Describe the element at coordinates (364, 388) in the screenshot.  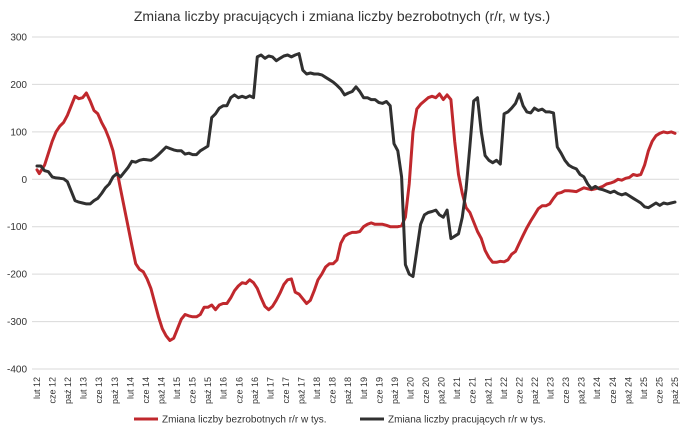
I see `x-tick-label-21: lut 19` at that location.